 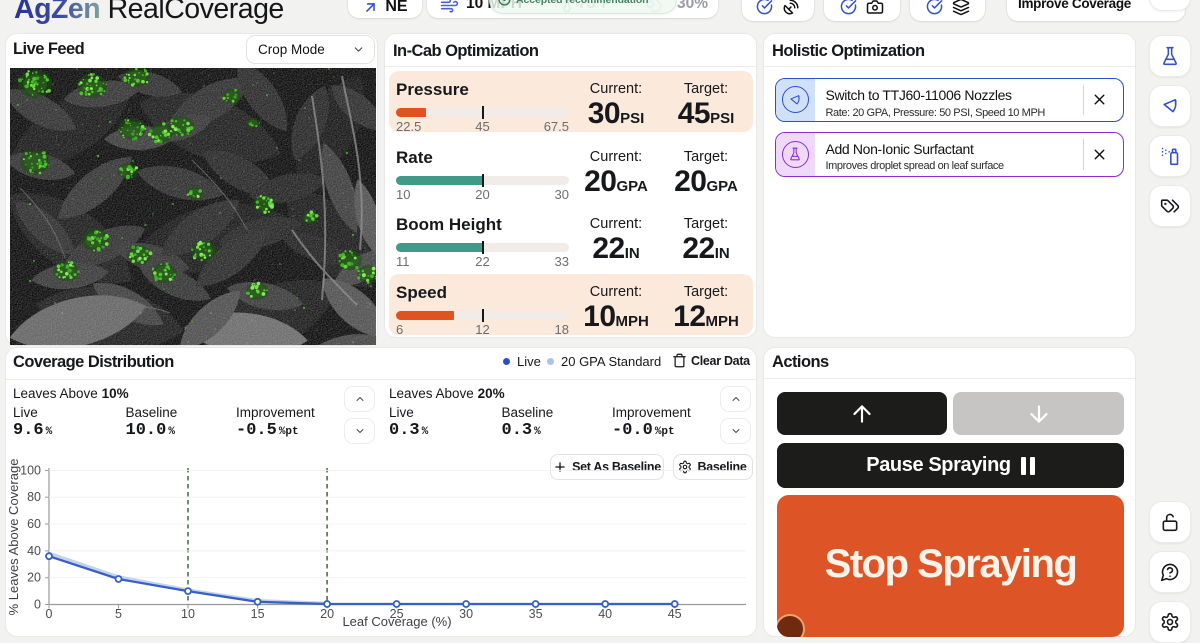 I want to click on svg-text: 15, so click(x=258, y=614).